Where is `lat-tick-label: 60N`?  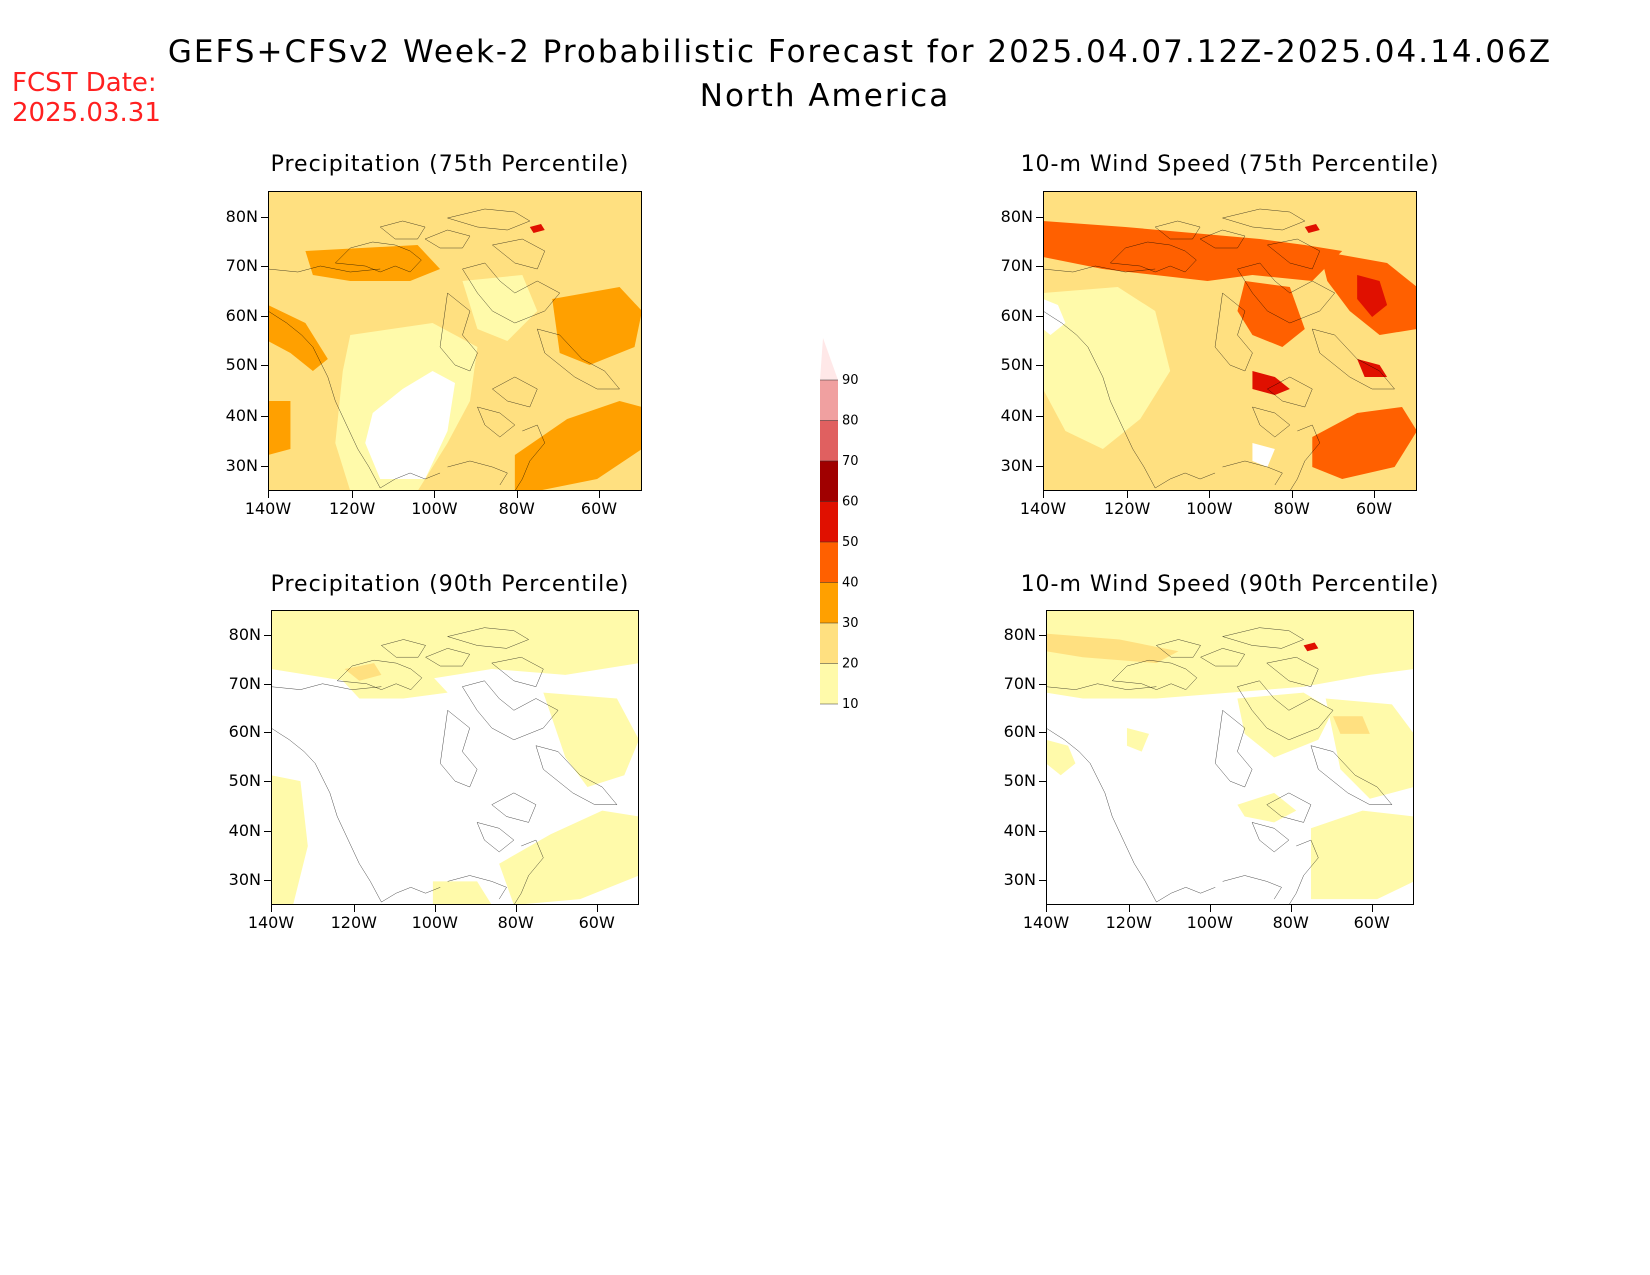
lat-tick-label: 60N is located at coordinates (1019, 732).